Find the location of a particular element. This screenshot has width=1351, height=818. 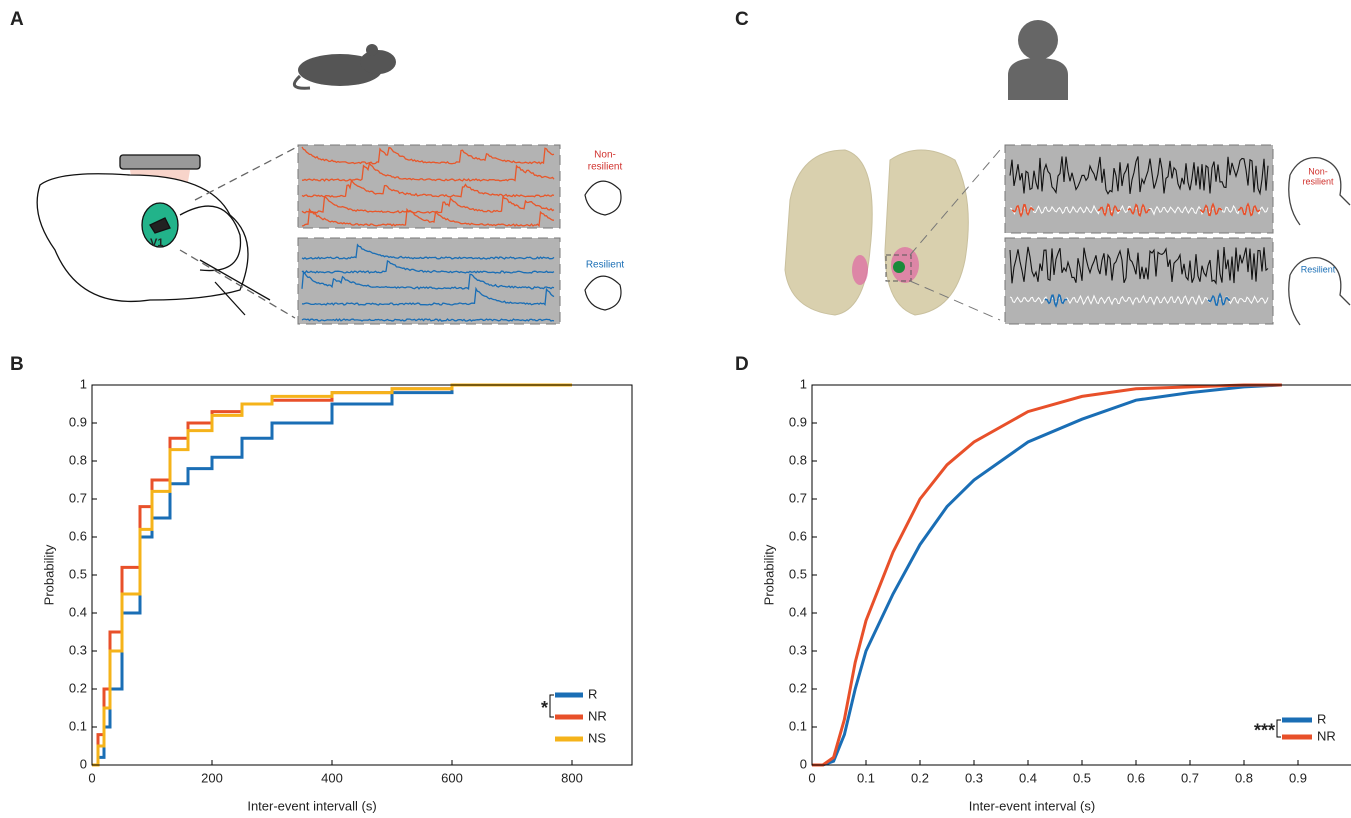

mouse-brain-diagram is located at coordinates (166, 233).